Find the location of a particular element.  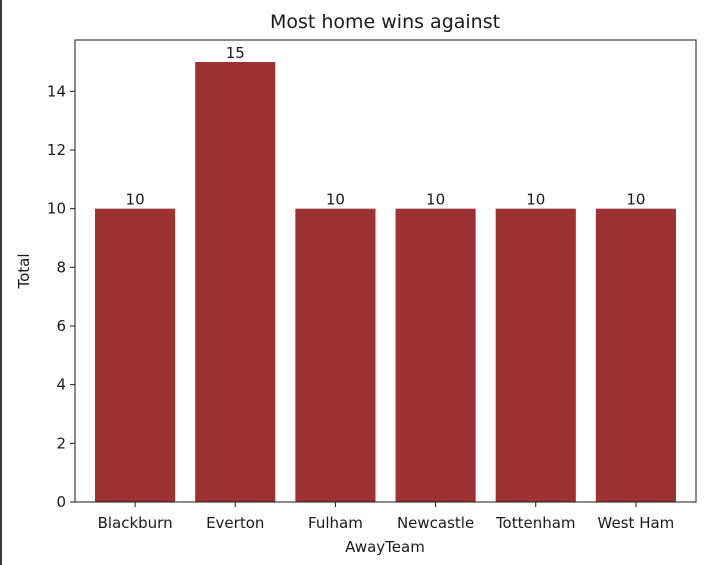

bar-blackburn is located at coordinates (135, 355).